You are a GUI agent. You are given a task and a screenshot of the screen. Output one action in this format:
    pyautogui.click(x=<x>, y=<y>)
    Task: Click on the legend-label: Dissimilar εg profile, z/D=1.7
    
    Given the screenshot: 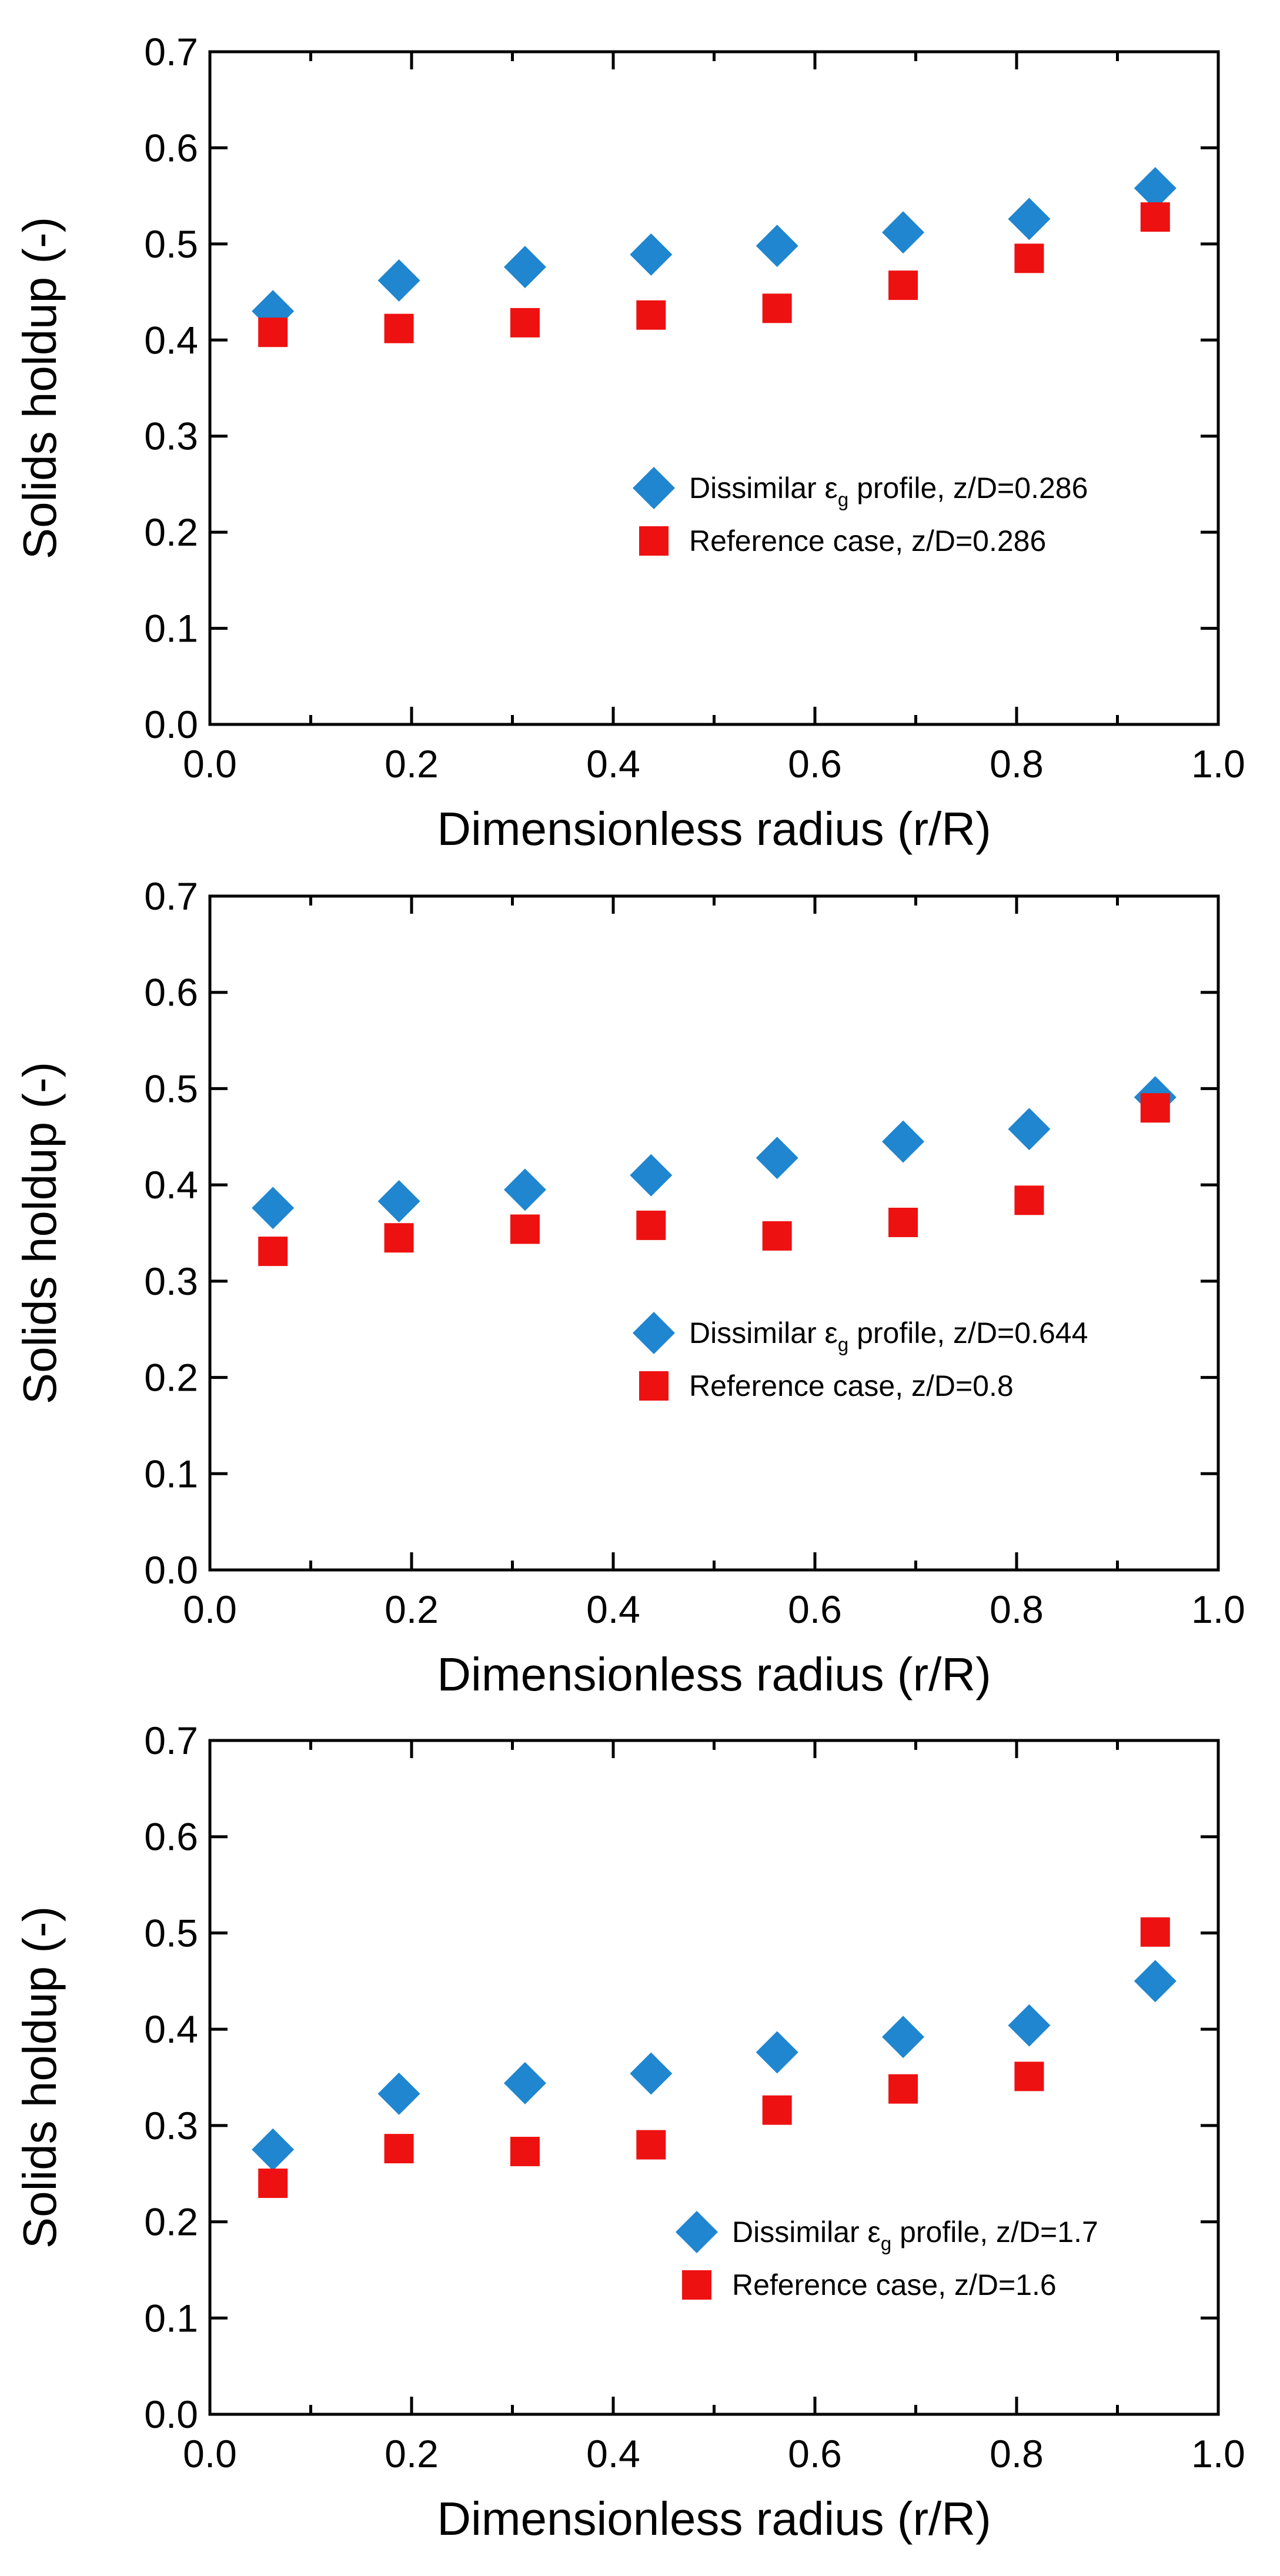 What is the action you would take?
    pyautogui.click(x=915, y=2235)
    